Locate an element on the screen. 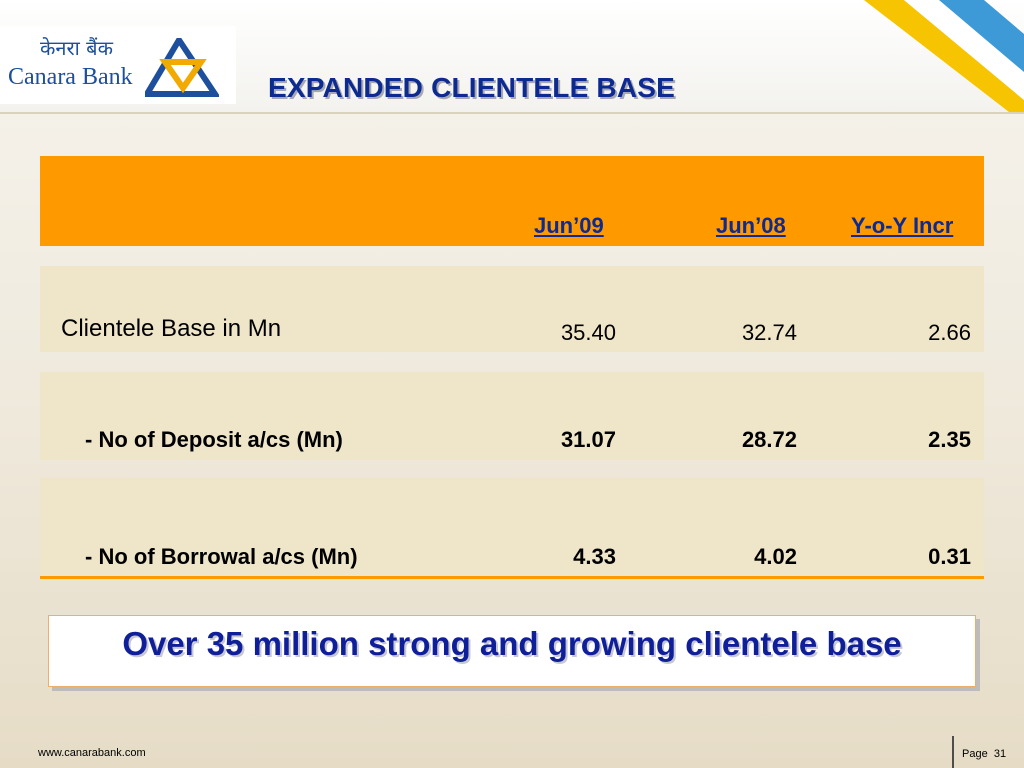  callout-box is located at coordinates (512, 651).